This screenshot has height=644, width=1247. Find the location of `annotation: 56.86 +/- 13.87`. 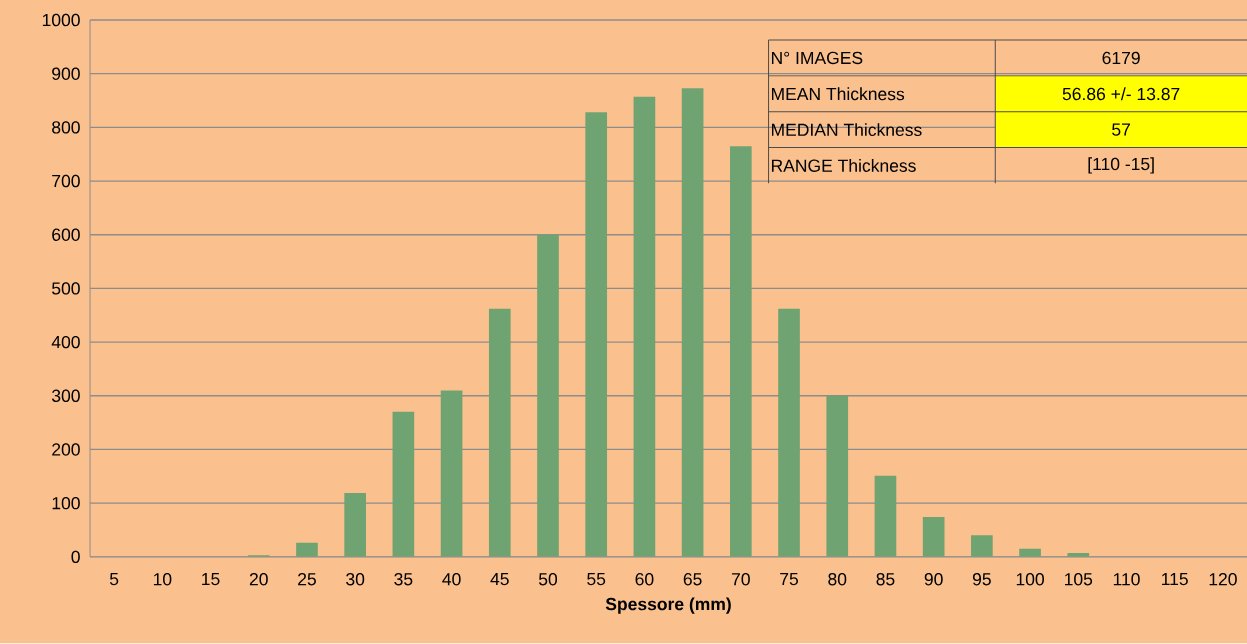

annotation: 56.86 +/- 13.87 is located at coordinates (1121, 94).